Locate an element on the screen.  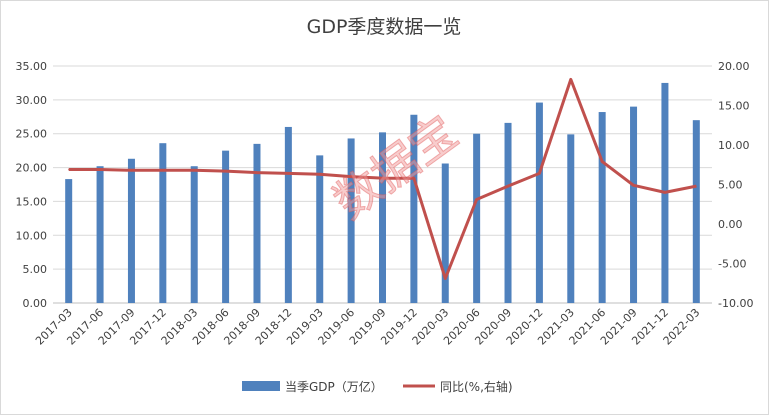
left-tick-label: 35.00 is located at coordinates (32, 66).